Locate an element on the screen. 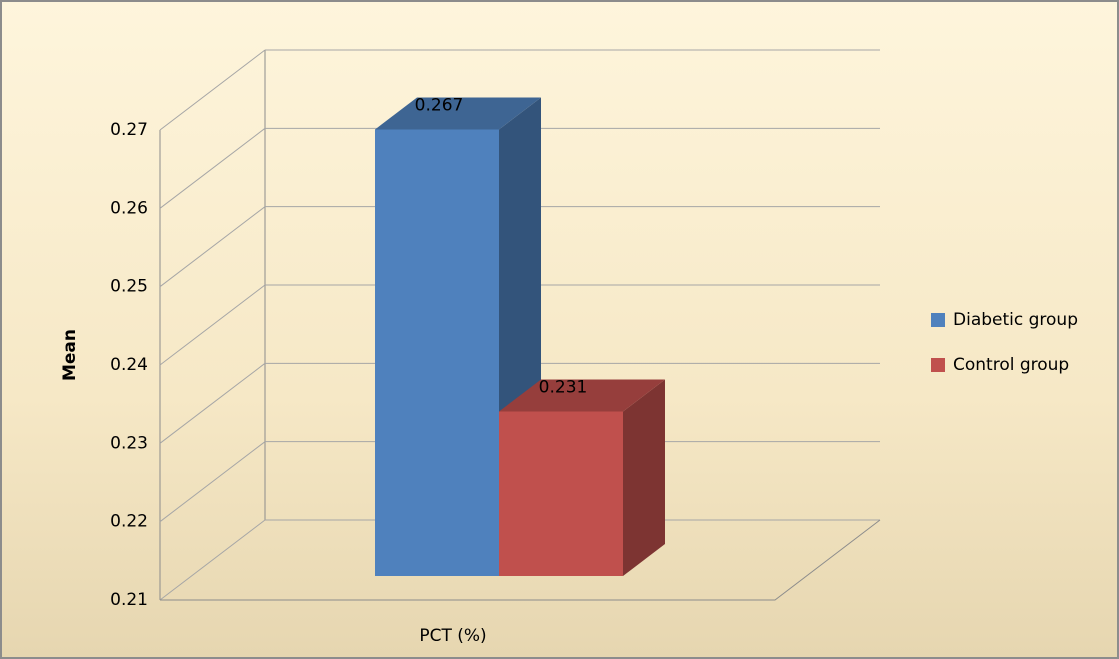 This screenshot has width=1119, height=659. y-axis-label: Mean is located at coordinates (70, 355).